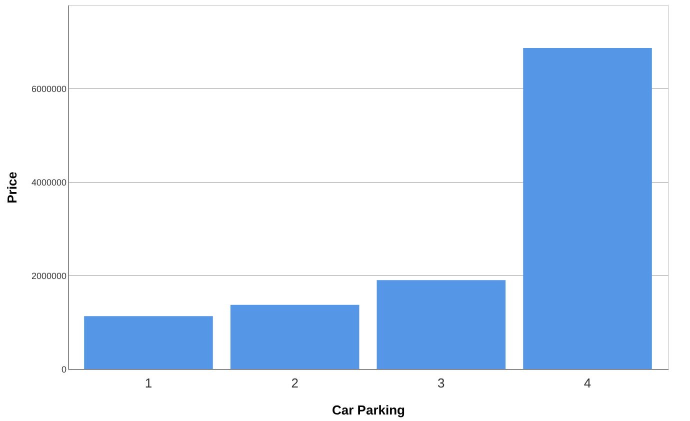  I want to click on y-tick-label: 4000000, so click(48, 182).